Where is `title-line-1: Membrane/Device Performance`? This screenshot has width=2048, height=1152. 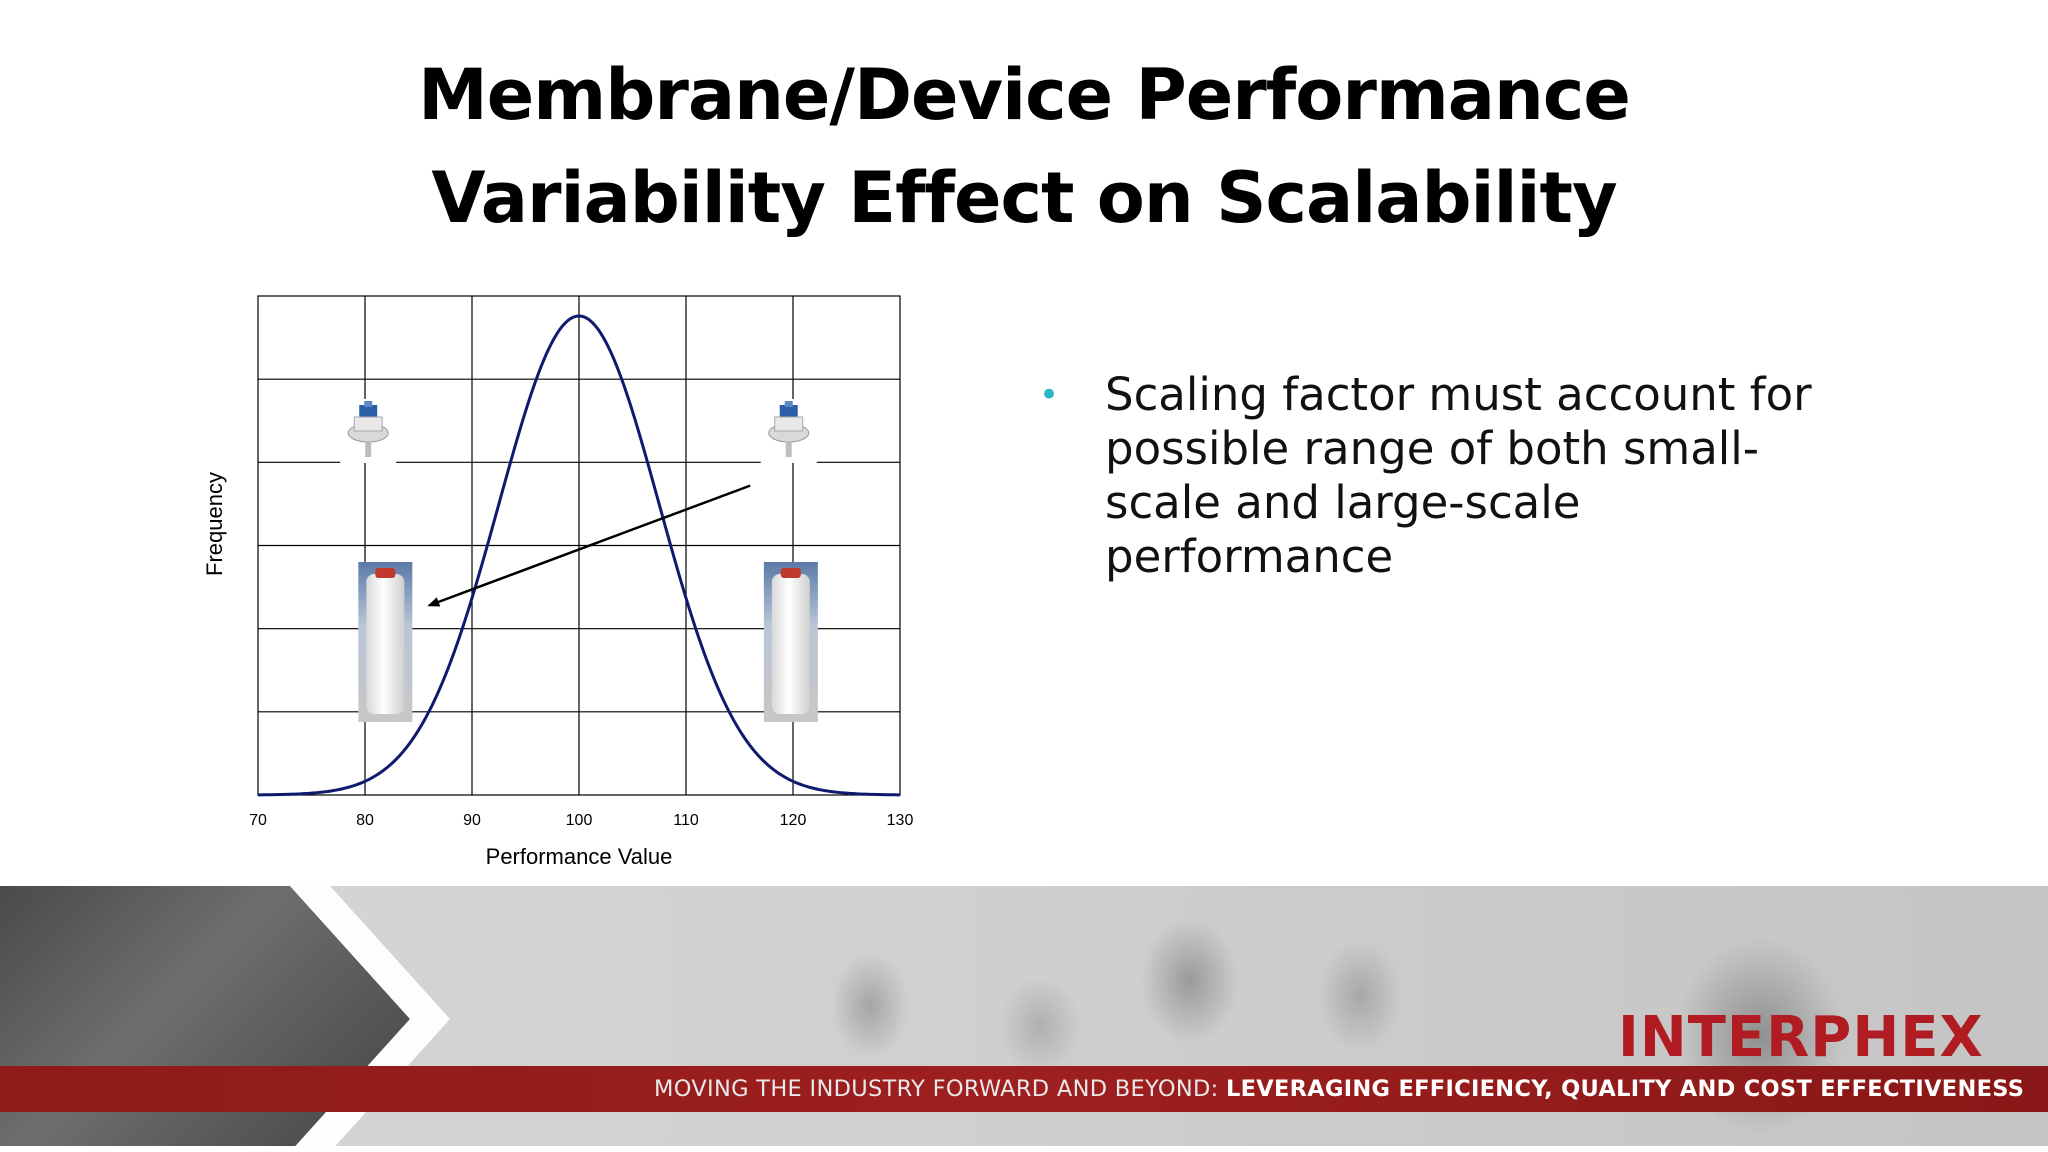 title-line-1: Membrane/Device Performance is located at coordinates (1024, 95).